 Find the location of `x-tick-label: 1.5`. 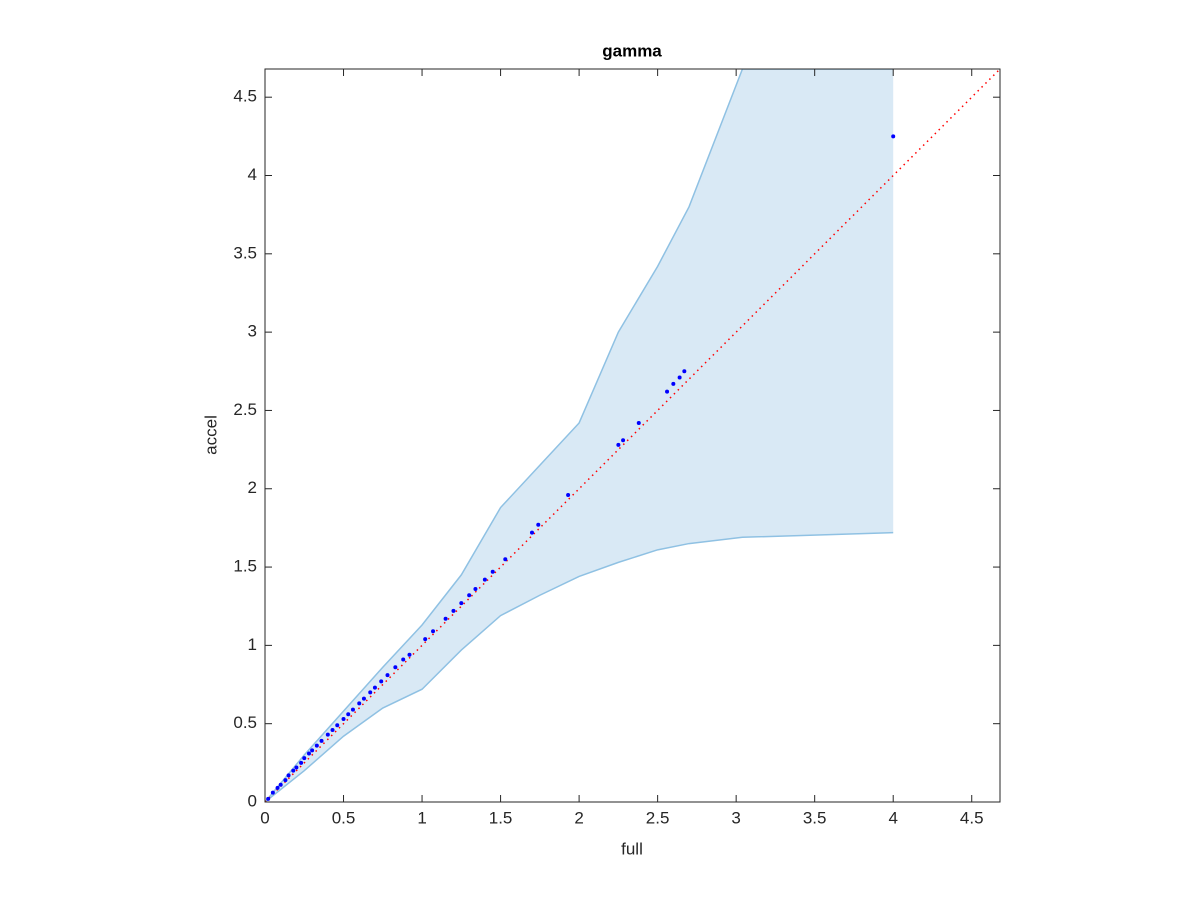

x-tick-label: 1.5 is located at coordinates (501, 817).